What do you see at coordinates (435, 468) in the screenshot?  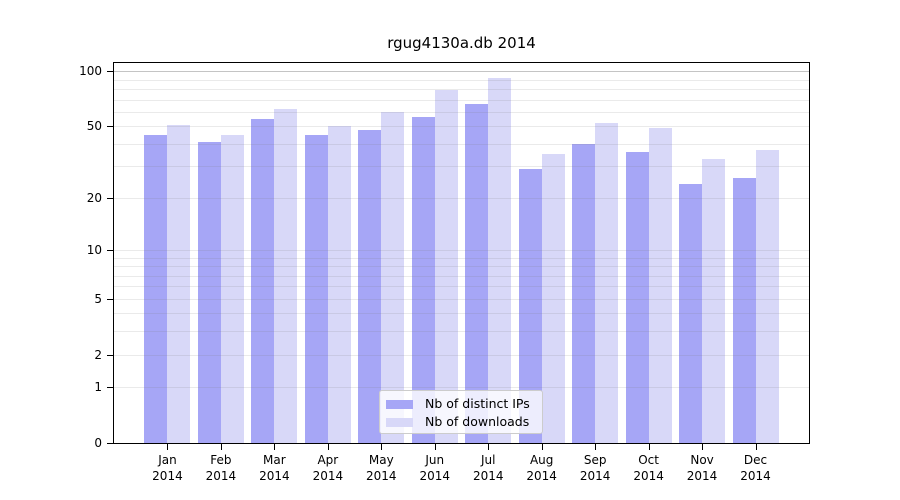 I see `x-tick-label: Jun 2014` at bounding box center [435, 468].